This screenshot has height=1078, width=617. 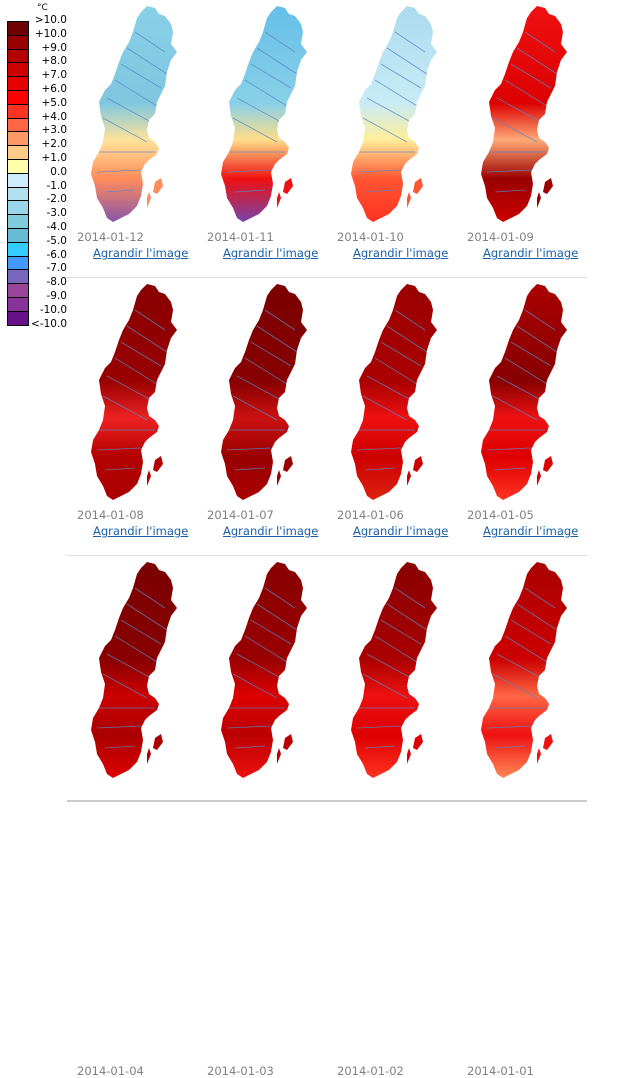 What do you see at coordinates (58, 171) in the screenshot?
I see `legend-label: 0.0` at bounding box center [58, 171].